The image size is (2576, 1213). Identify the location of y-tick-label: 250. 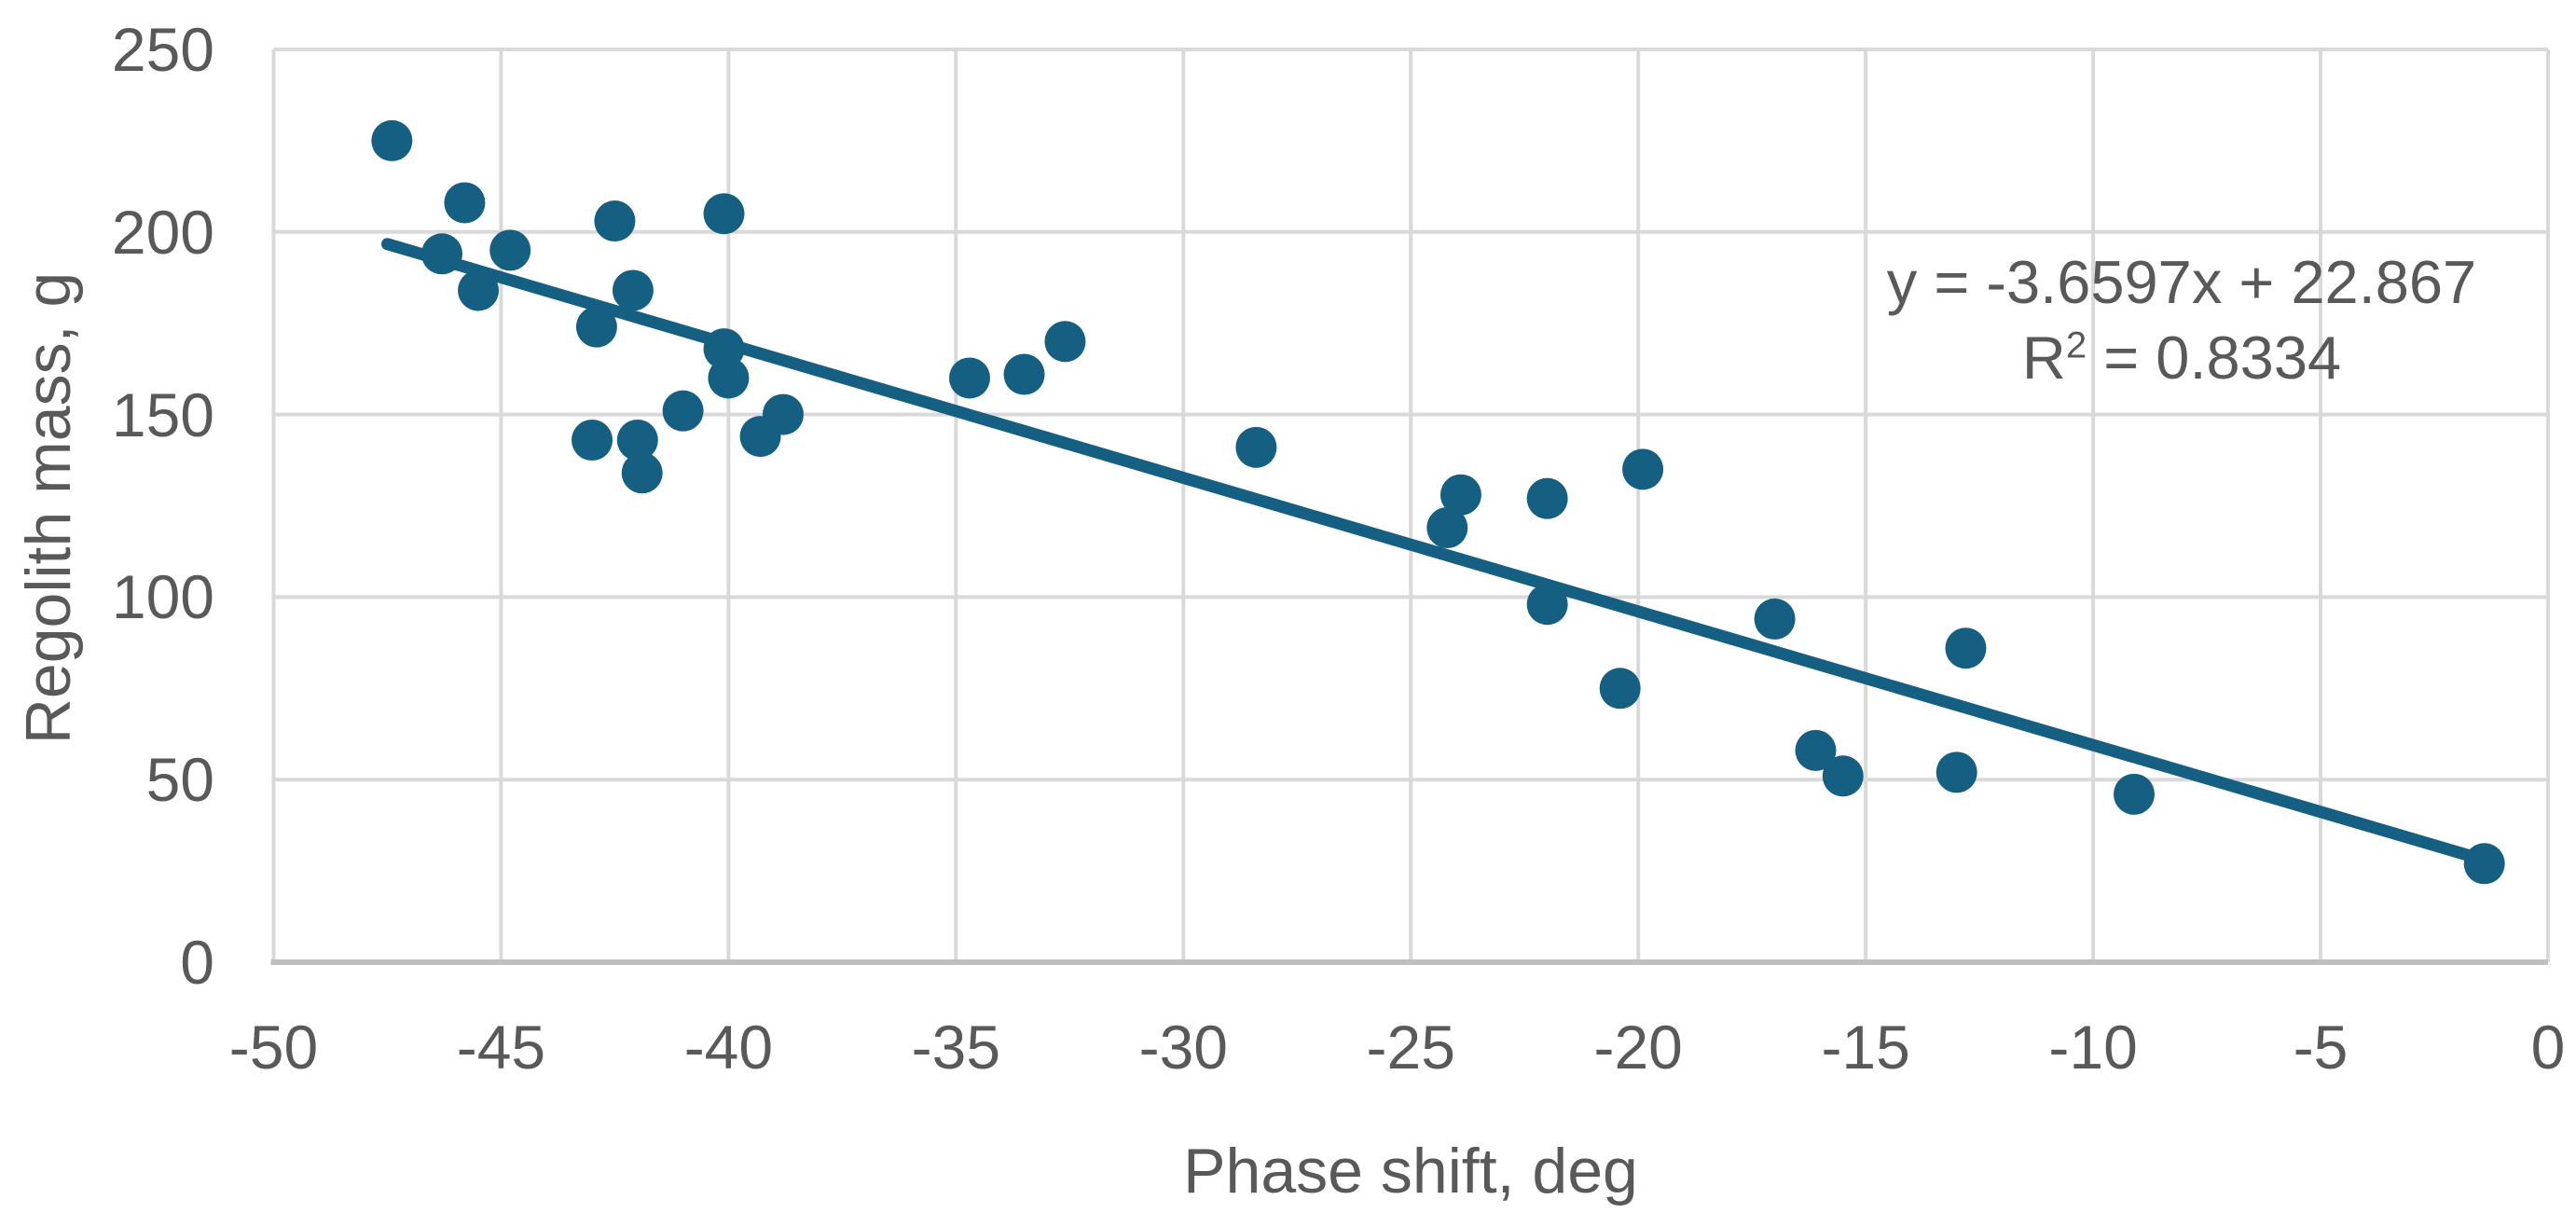
(162, 49).